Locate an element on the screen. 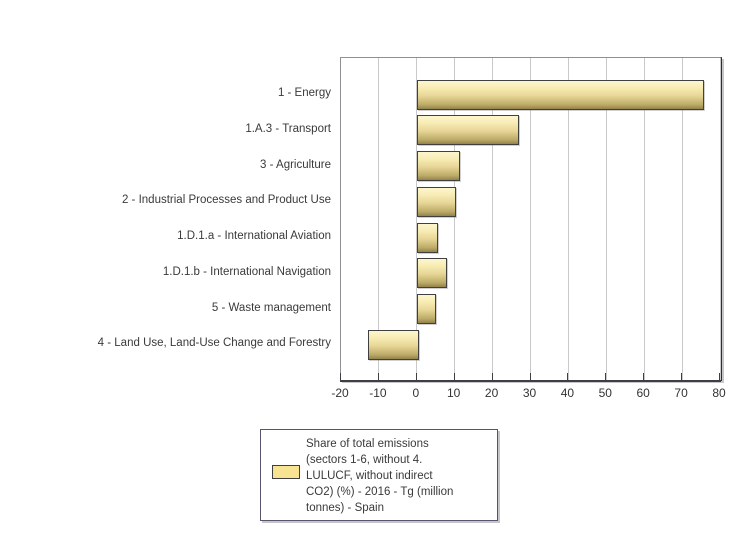 The width and height of the screenshot is (754, 537). x-tick-label: 40 is located at coordinates (567, 393).